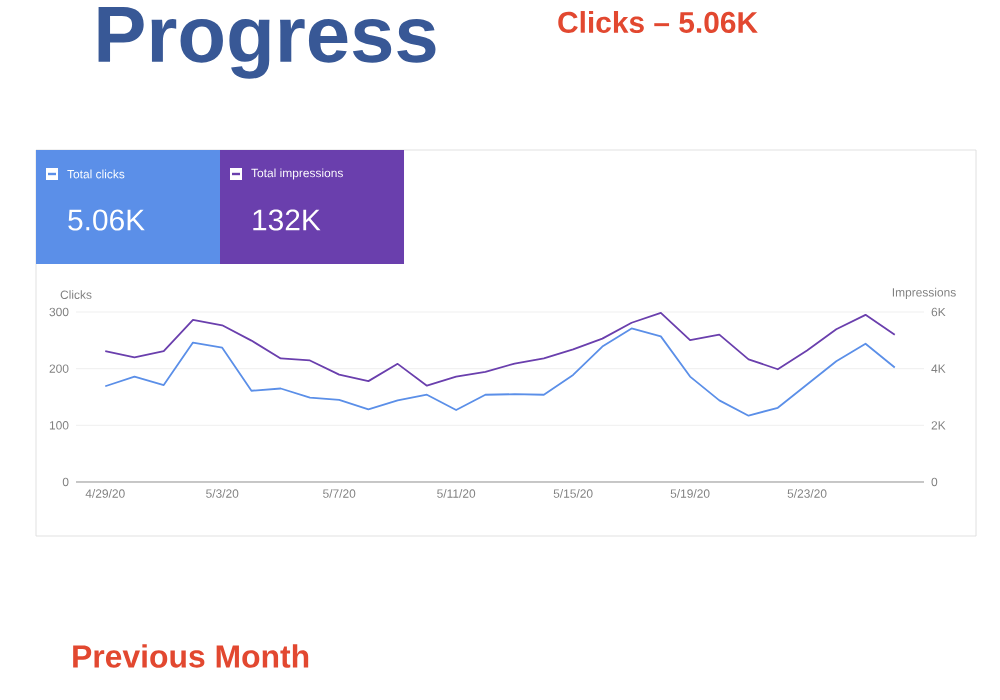  Describe the element at coordinates (500, 349) in the screenshot. I see `line-series` at that location.